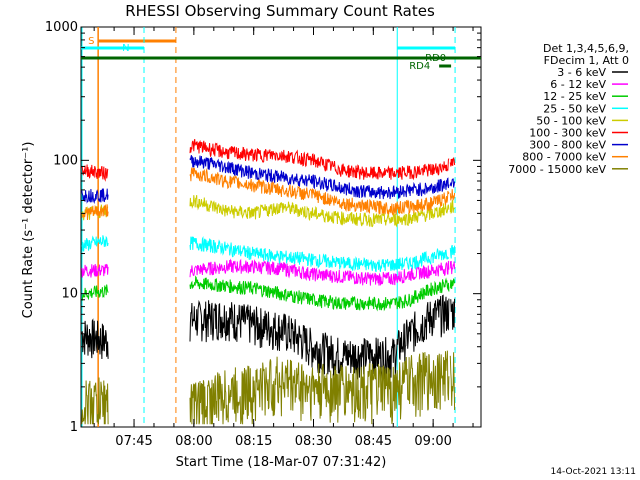 The height and width of the screenshot is (480, 640). What do you see at coordinates (28, 230) in the screenshot?
I see `y-axis-label: Count Rate (s⁻¹ detector⁻¹)` at bounding box center [28, 230].